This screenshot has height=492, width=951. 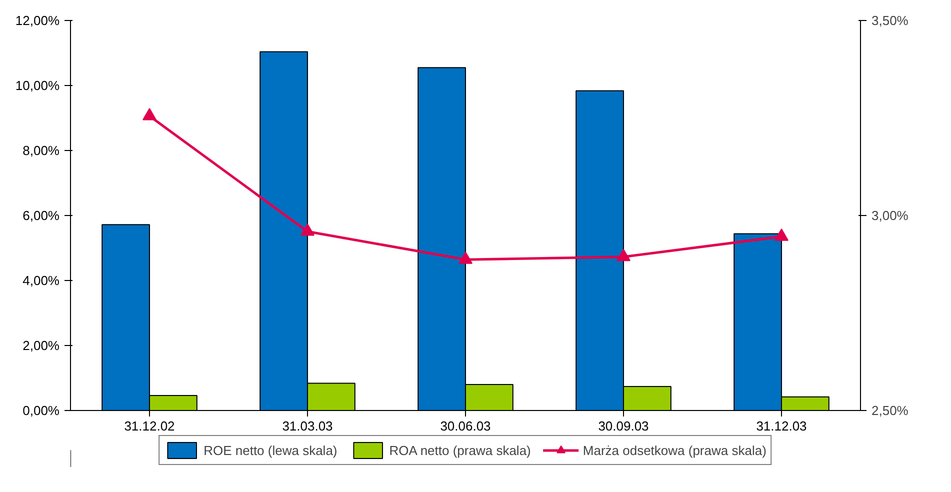 I want to click on y2-tick-label: 3,50%, so click(x=890, y=20).